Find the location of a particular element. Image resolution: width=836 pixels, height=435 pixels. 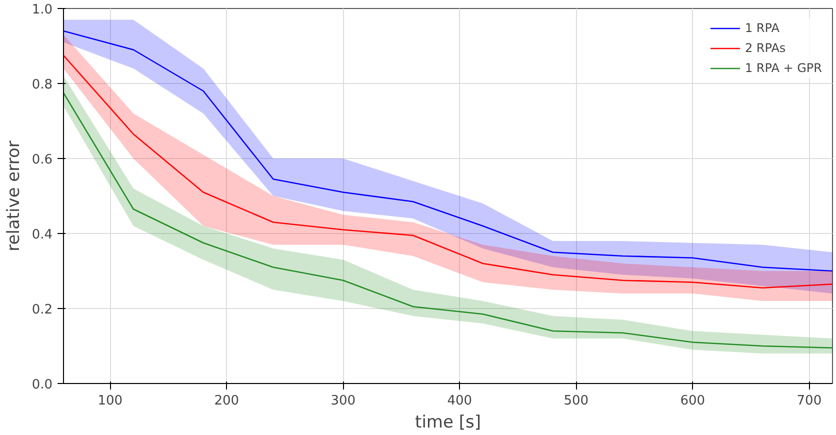

x-tick-label: 200 is located at coordinates (227, 401).